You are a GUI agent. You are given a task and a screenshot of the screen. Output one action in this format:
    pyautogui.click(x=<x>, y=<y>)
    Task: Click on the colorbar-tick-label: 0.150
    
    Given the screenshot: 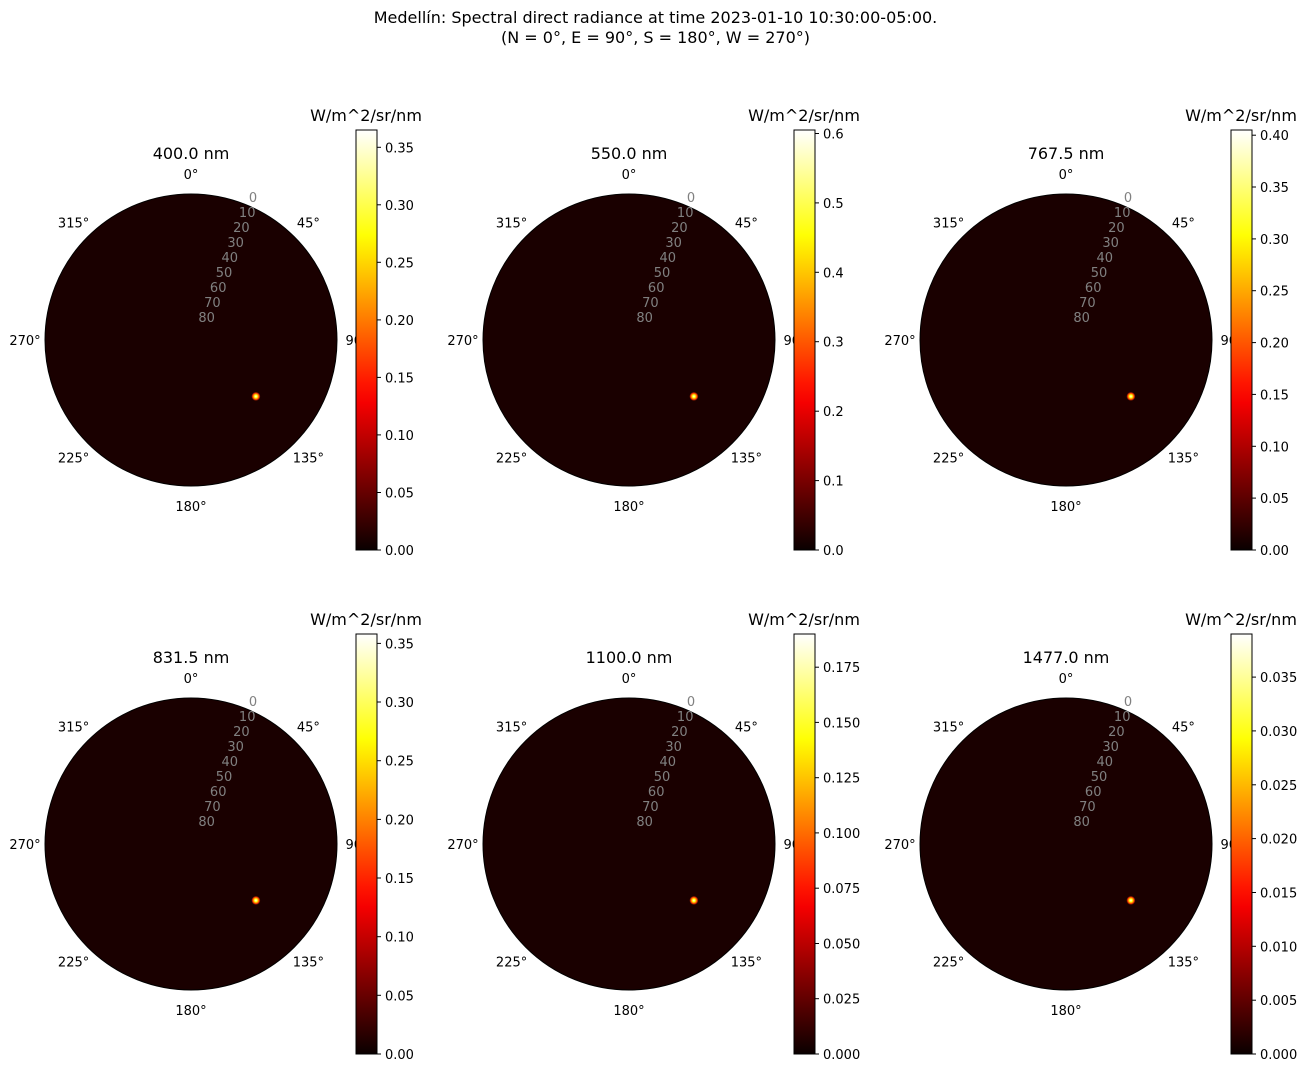 What is the action you would take?
    pyautogui.click(x=841, y=723)
    